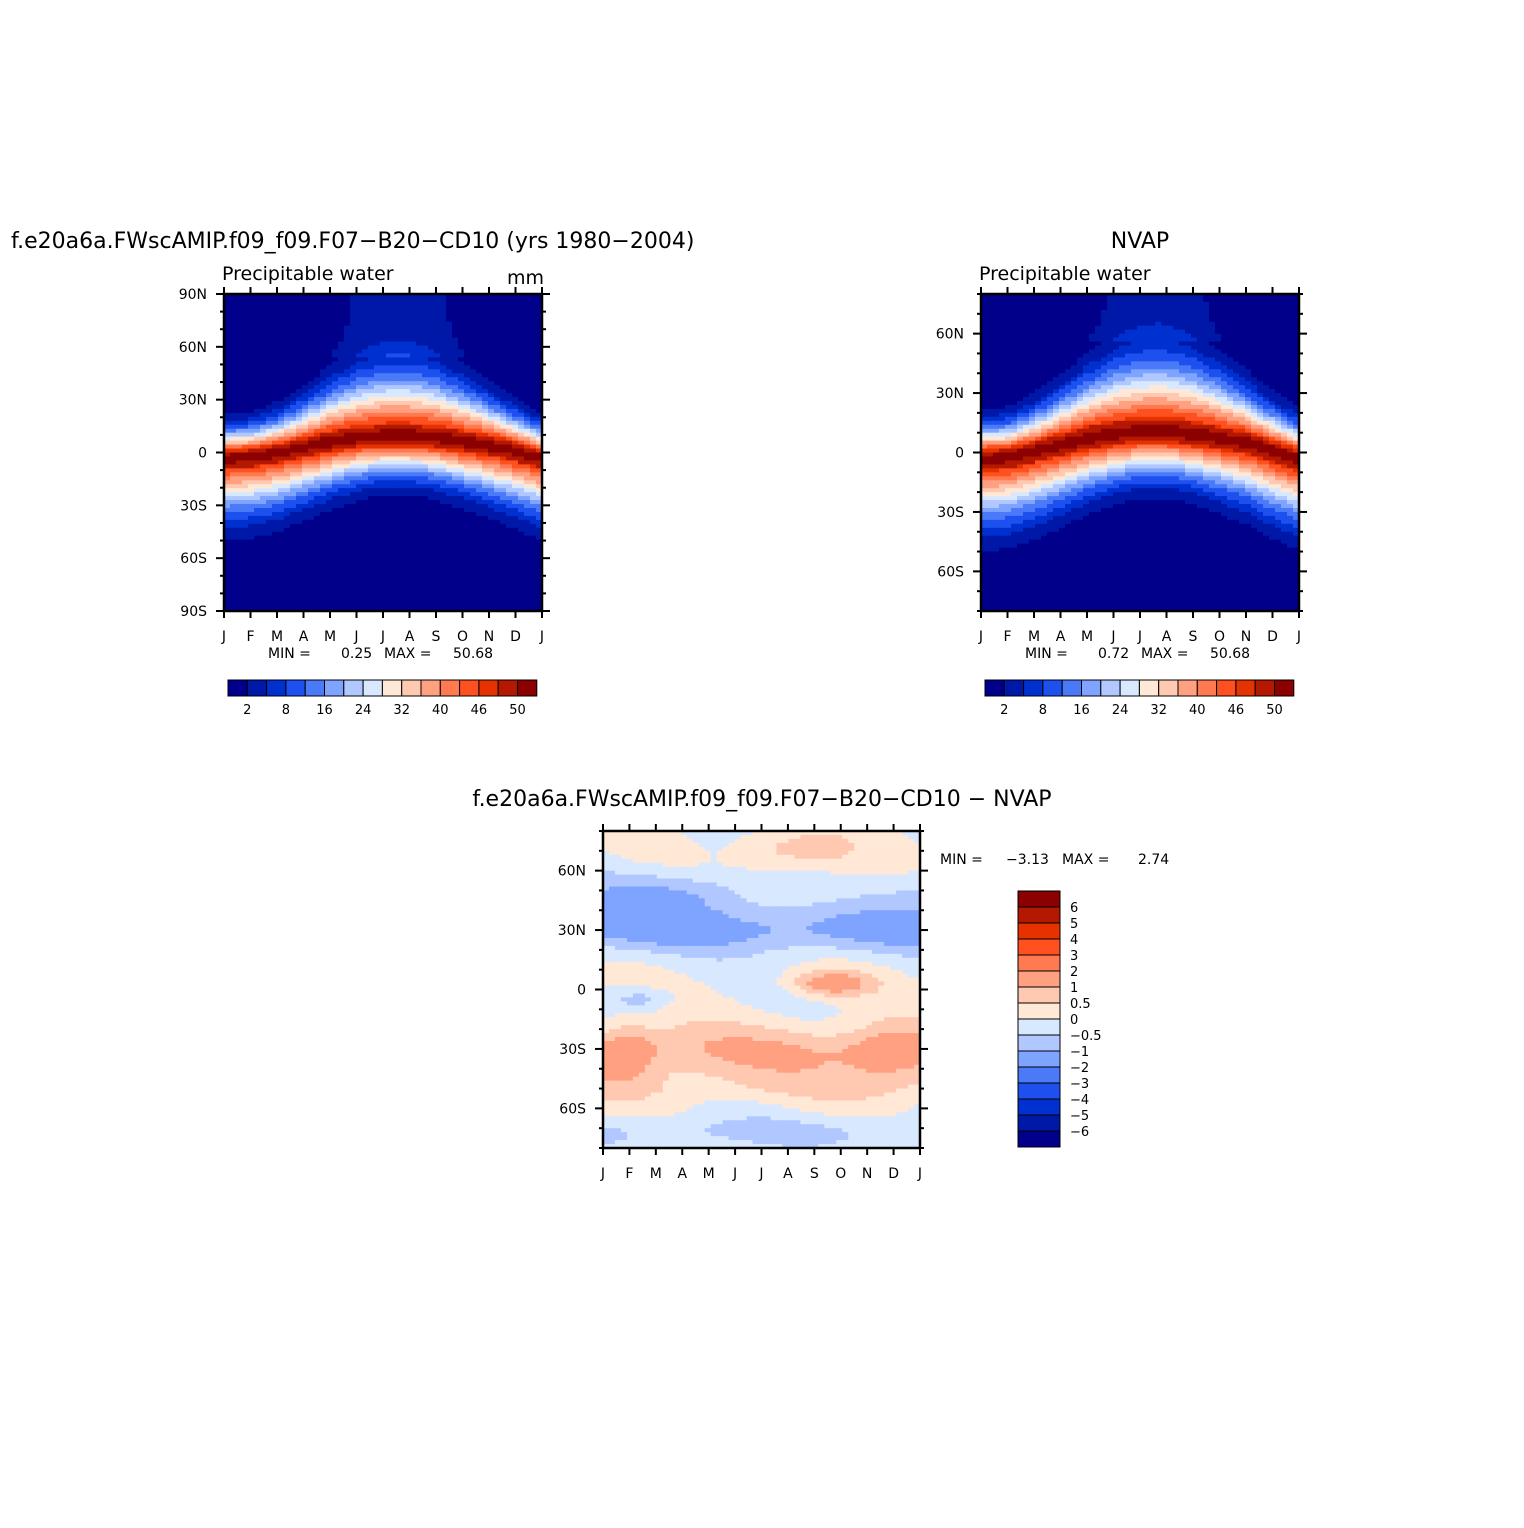  I want to click on panel-model-max-label: MAX =, so click(407, 654).